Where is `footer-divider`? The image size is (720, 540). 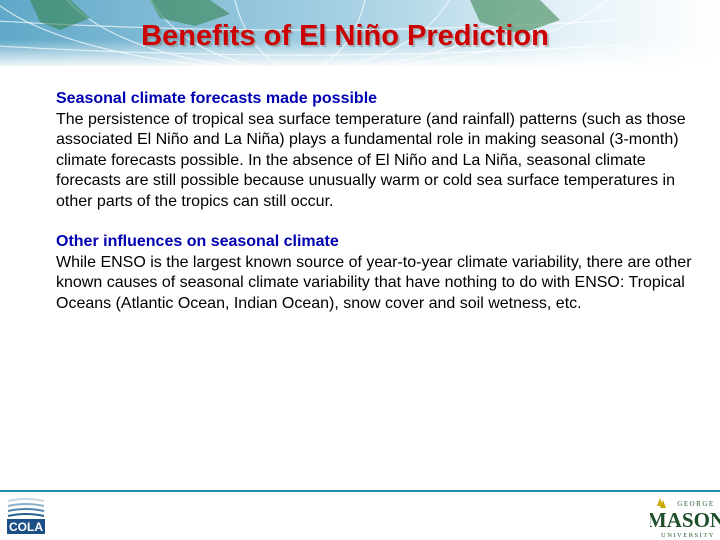 footer-divider is located at coordinates (360, 491).